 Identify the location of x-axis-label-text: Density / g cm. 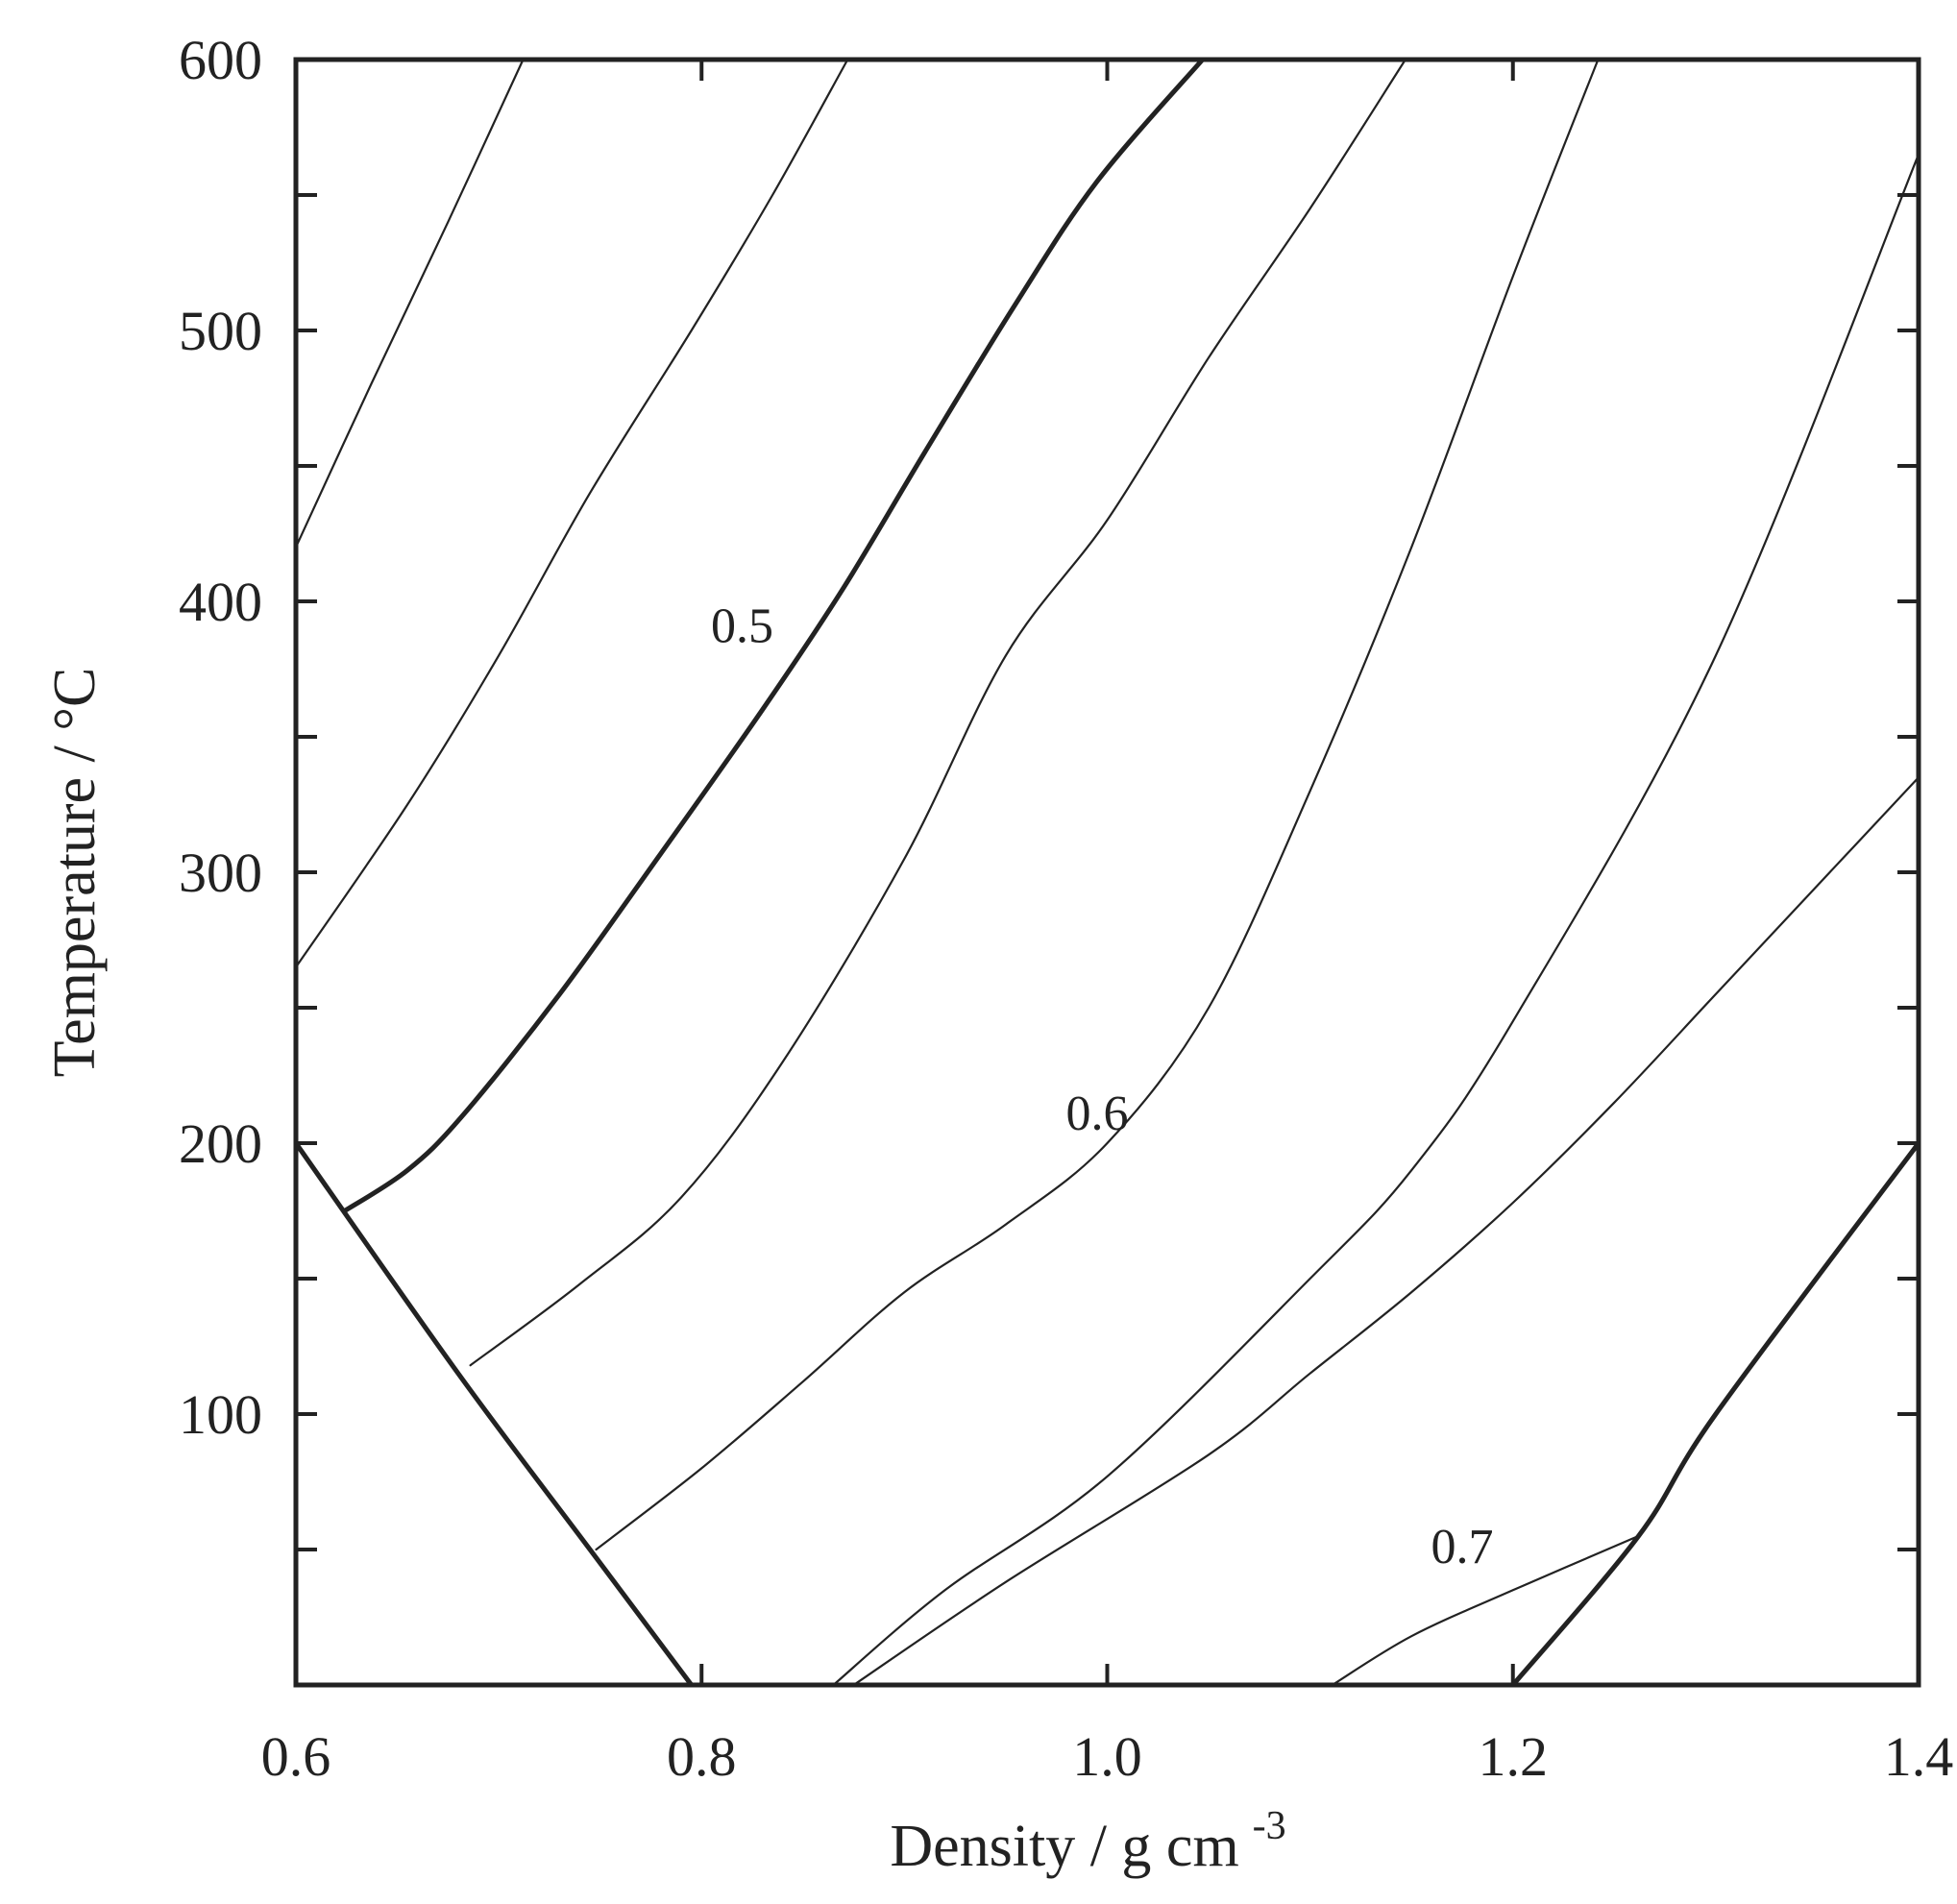
(1064, 1847).